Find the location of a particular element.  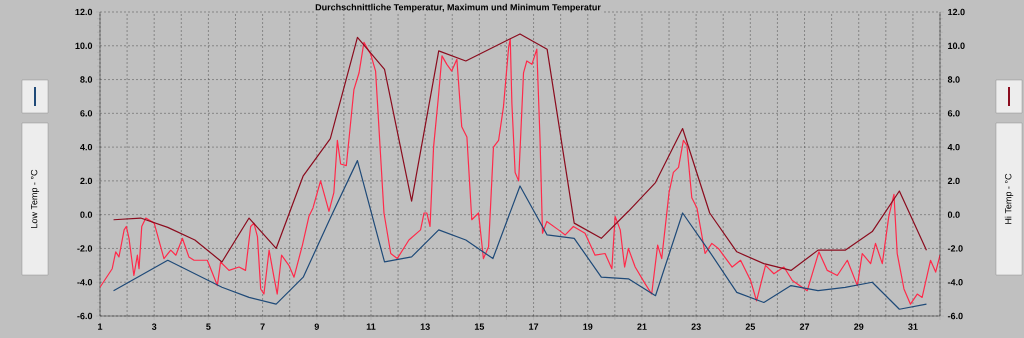

y-tick-label: -6.0 is located at coordinates (85, 316).